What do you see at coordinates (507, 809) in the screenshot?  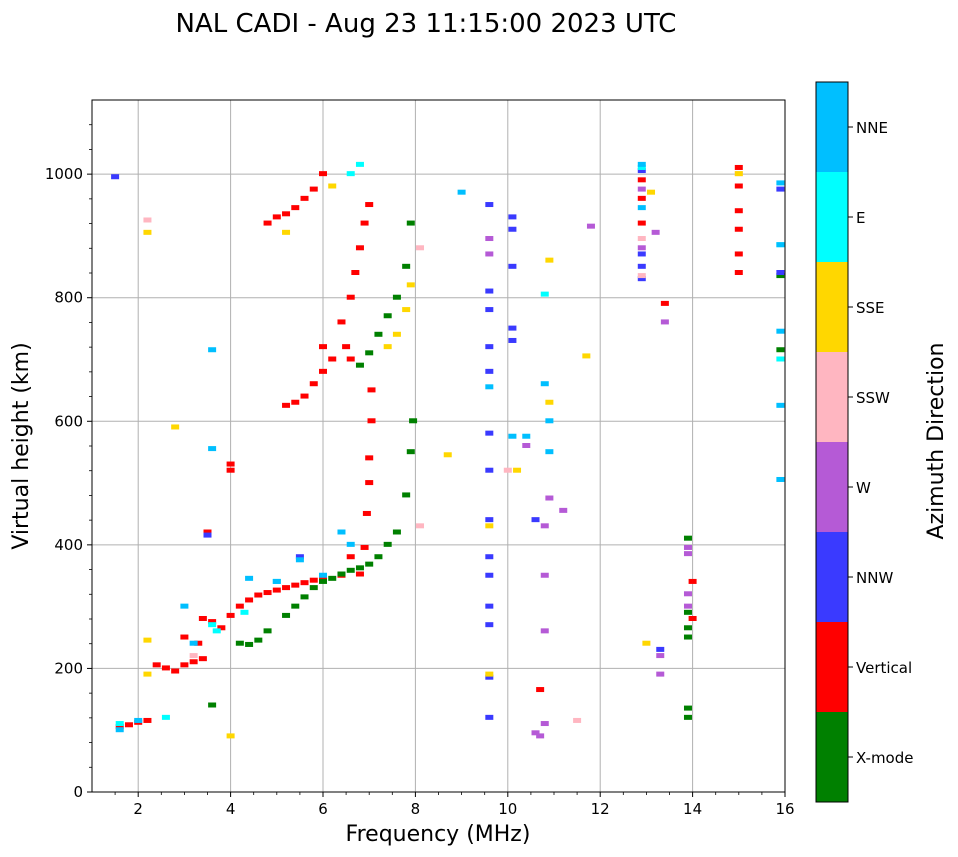 I see `x-tick-label: 10` at bounding box center [507, 809].